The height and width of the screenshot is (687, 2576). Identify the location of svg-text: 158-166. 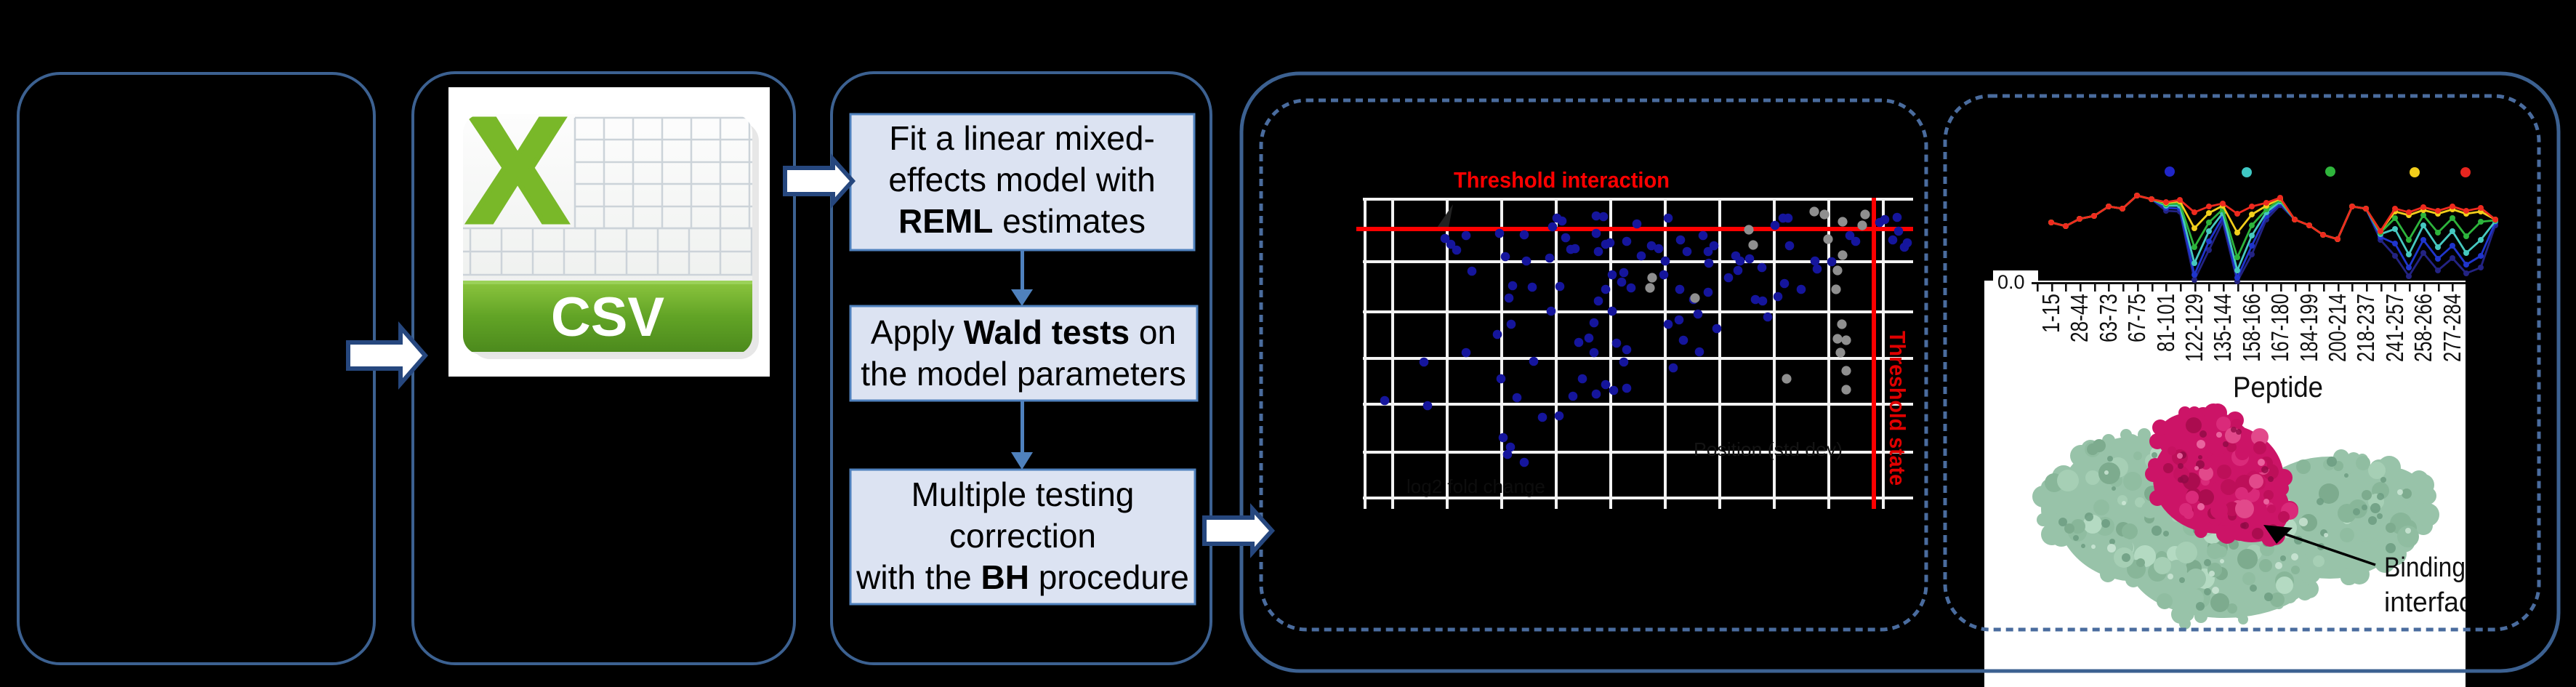
(2251, 328).